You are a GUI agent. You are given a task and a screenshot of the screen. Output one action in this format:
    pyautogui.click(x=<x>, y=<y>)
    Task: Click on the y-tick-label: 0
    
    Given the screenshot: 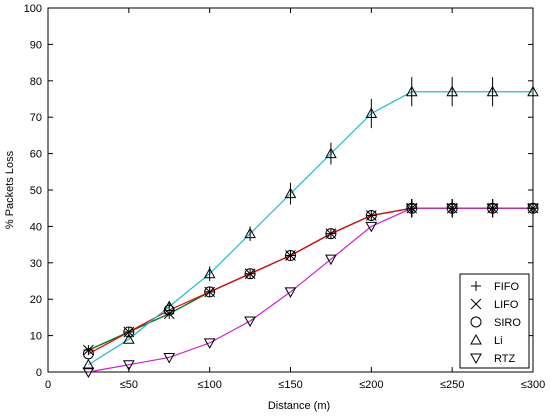 What is the action you would take?
    pyautogui.click(x=39, y=373)
    